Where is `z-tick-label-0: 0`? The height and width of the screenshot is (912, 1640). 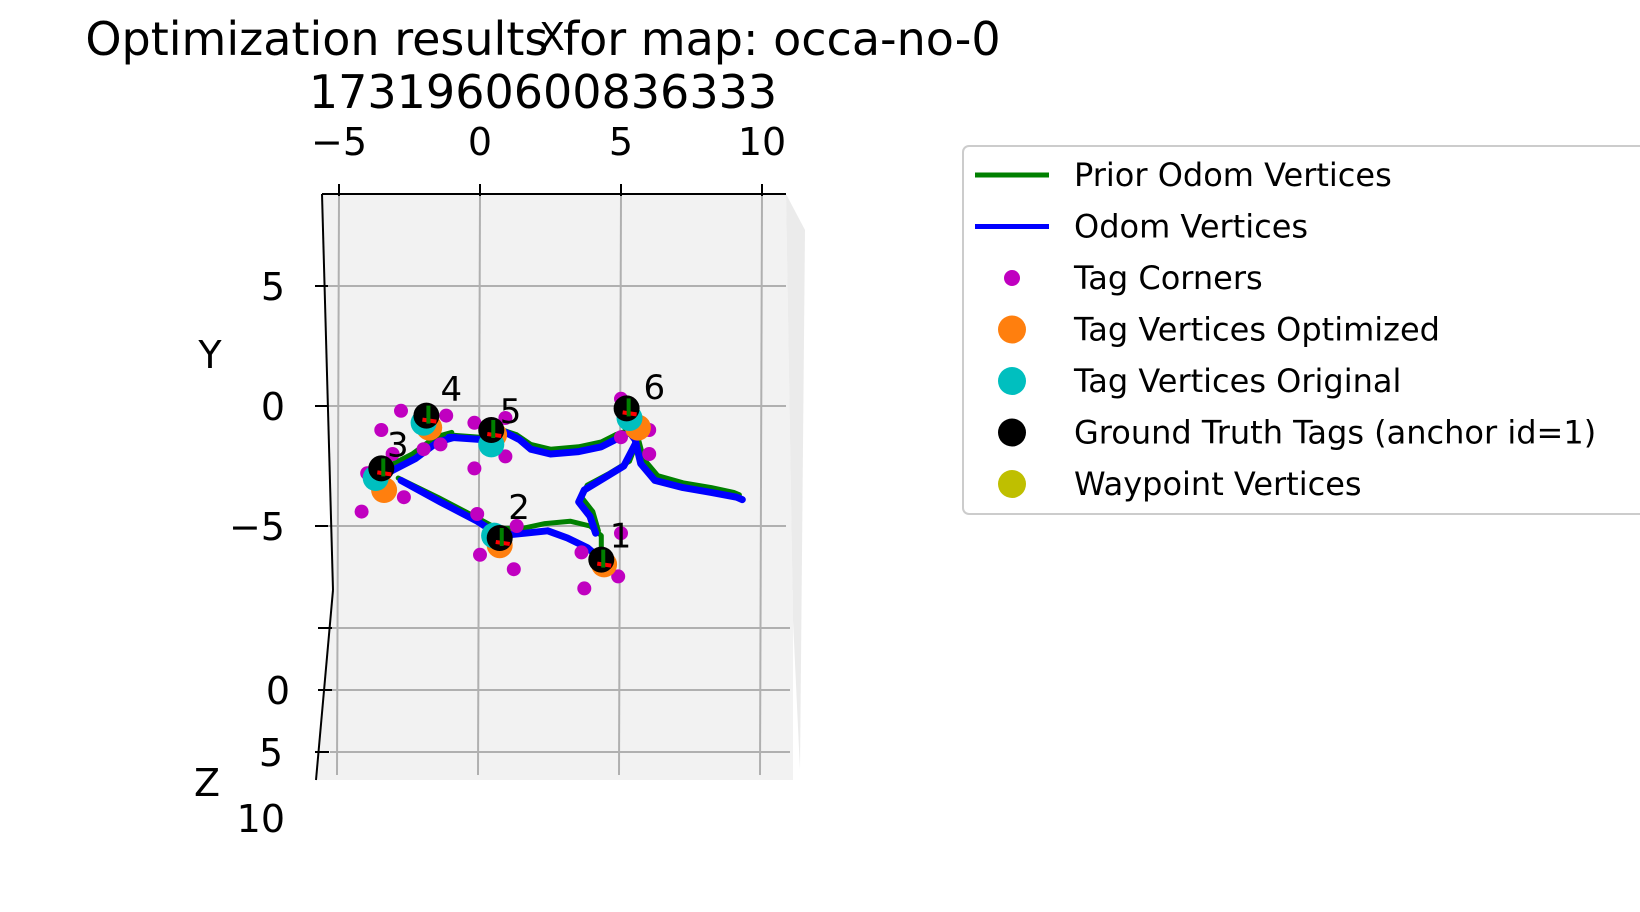
z-tick-label-0: 0 is located at coordinates (278, 691).